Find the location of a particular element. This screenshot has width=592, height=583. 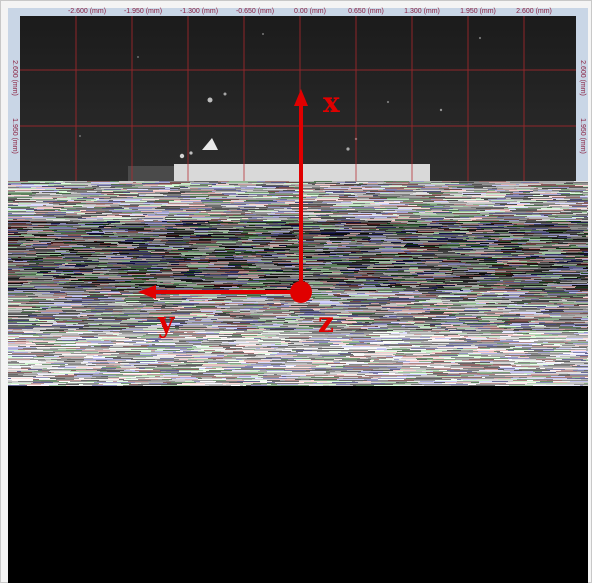

left-ruler is located at coordinates (14, 98).